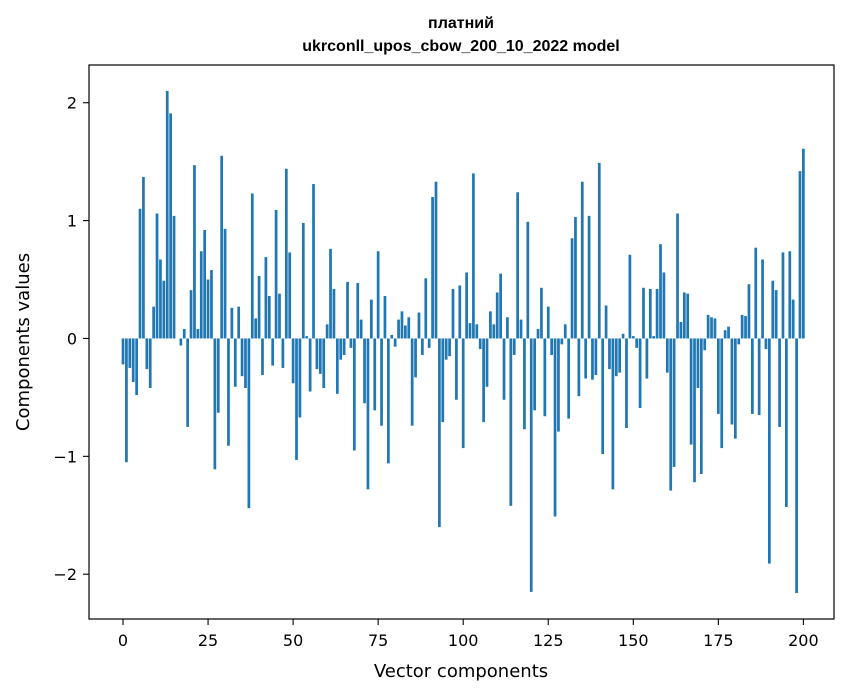 This screenshot has height=696, width=847. Describe the element at coordinates (72, 338) in the screenshot. I see `y-tick-label: 0` at that location.